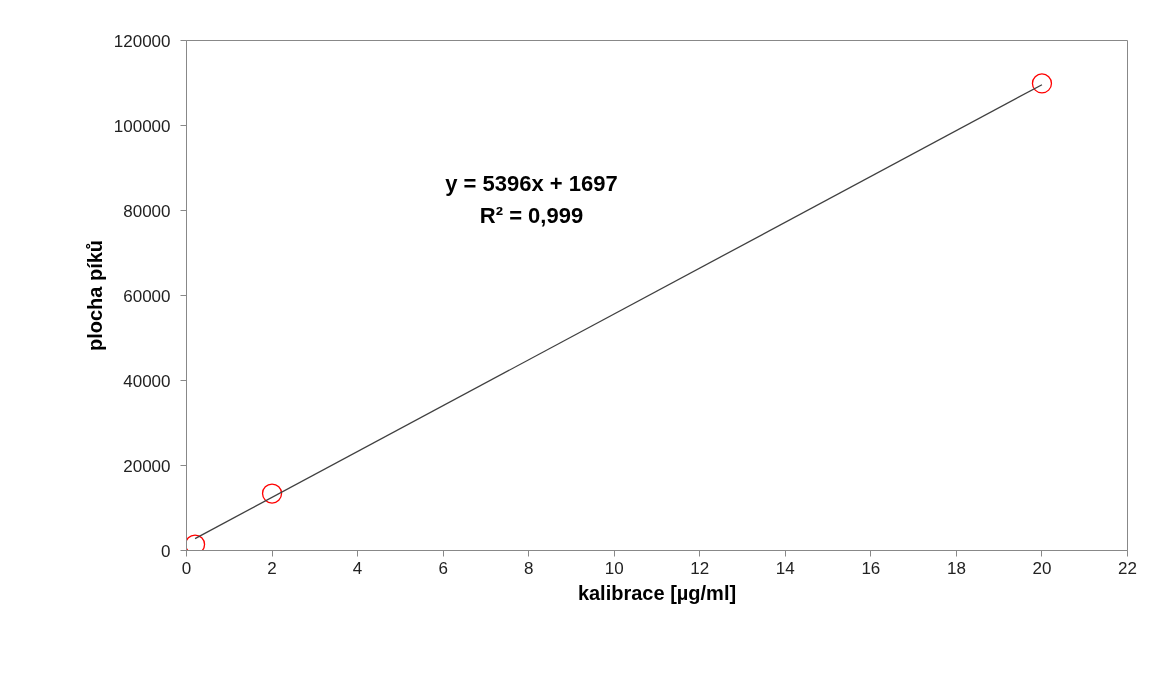  What do you see at coordinates (142, 126) in the screenshot?
I see `y-tick-label: 100000` at bounding box center [142, 126].